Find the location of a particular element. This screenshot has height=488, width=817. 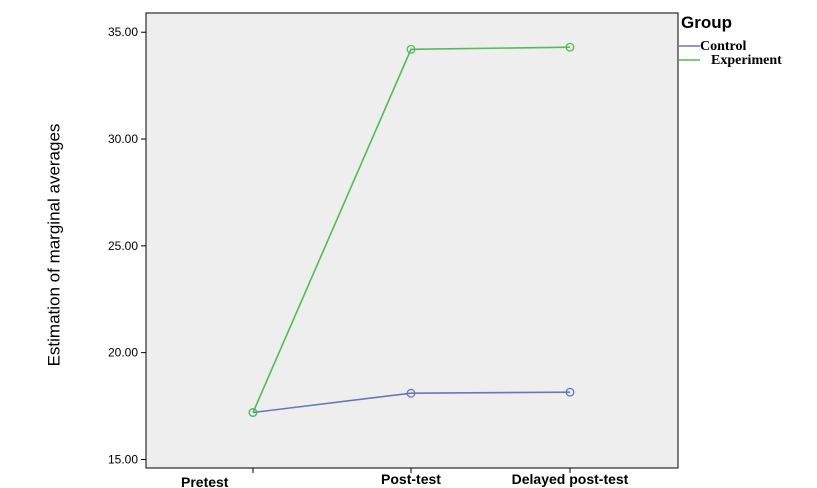

legend-label-experiment: Experiment is located at coordinates (746, 60).